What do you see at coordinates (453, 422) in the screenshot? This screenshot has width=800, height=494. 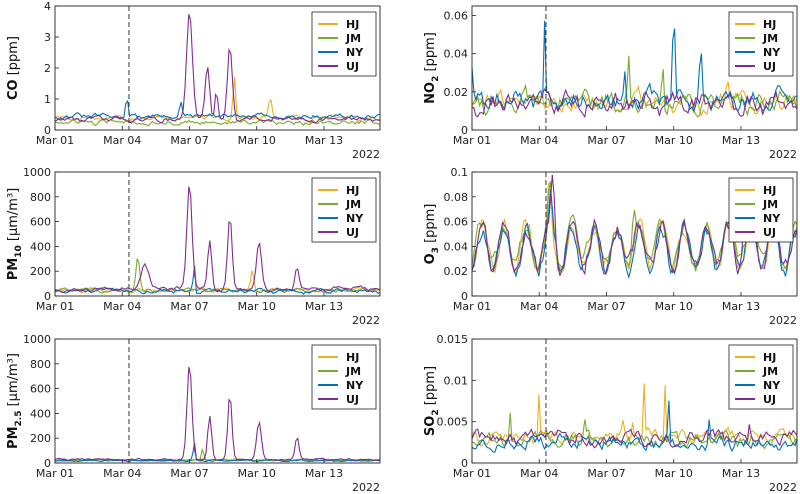 I see `y-tick-label: 0.005` at bounding box center [453, 422].